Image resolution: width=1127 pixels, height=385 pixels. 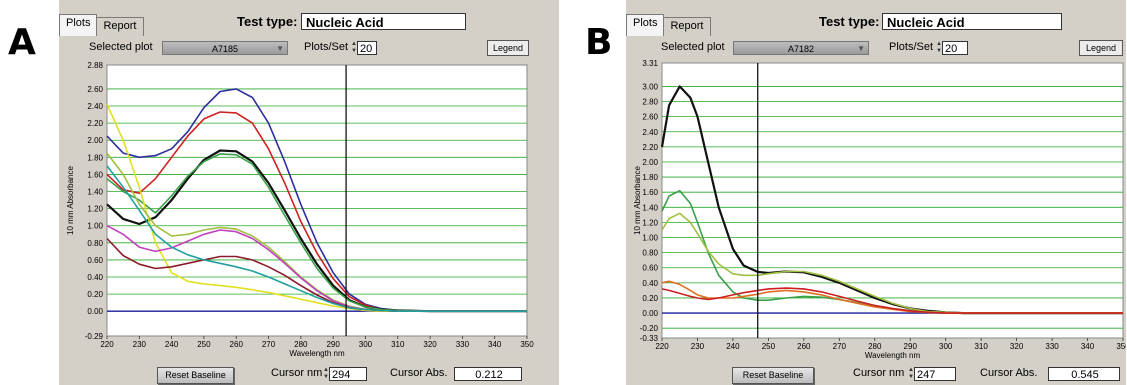 I want to click on y-tick-label: -0.20, so click(x=649, y=328).